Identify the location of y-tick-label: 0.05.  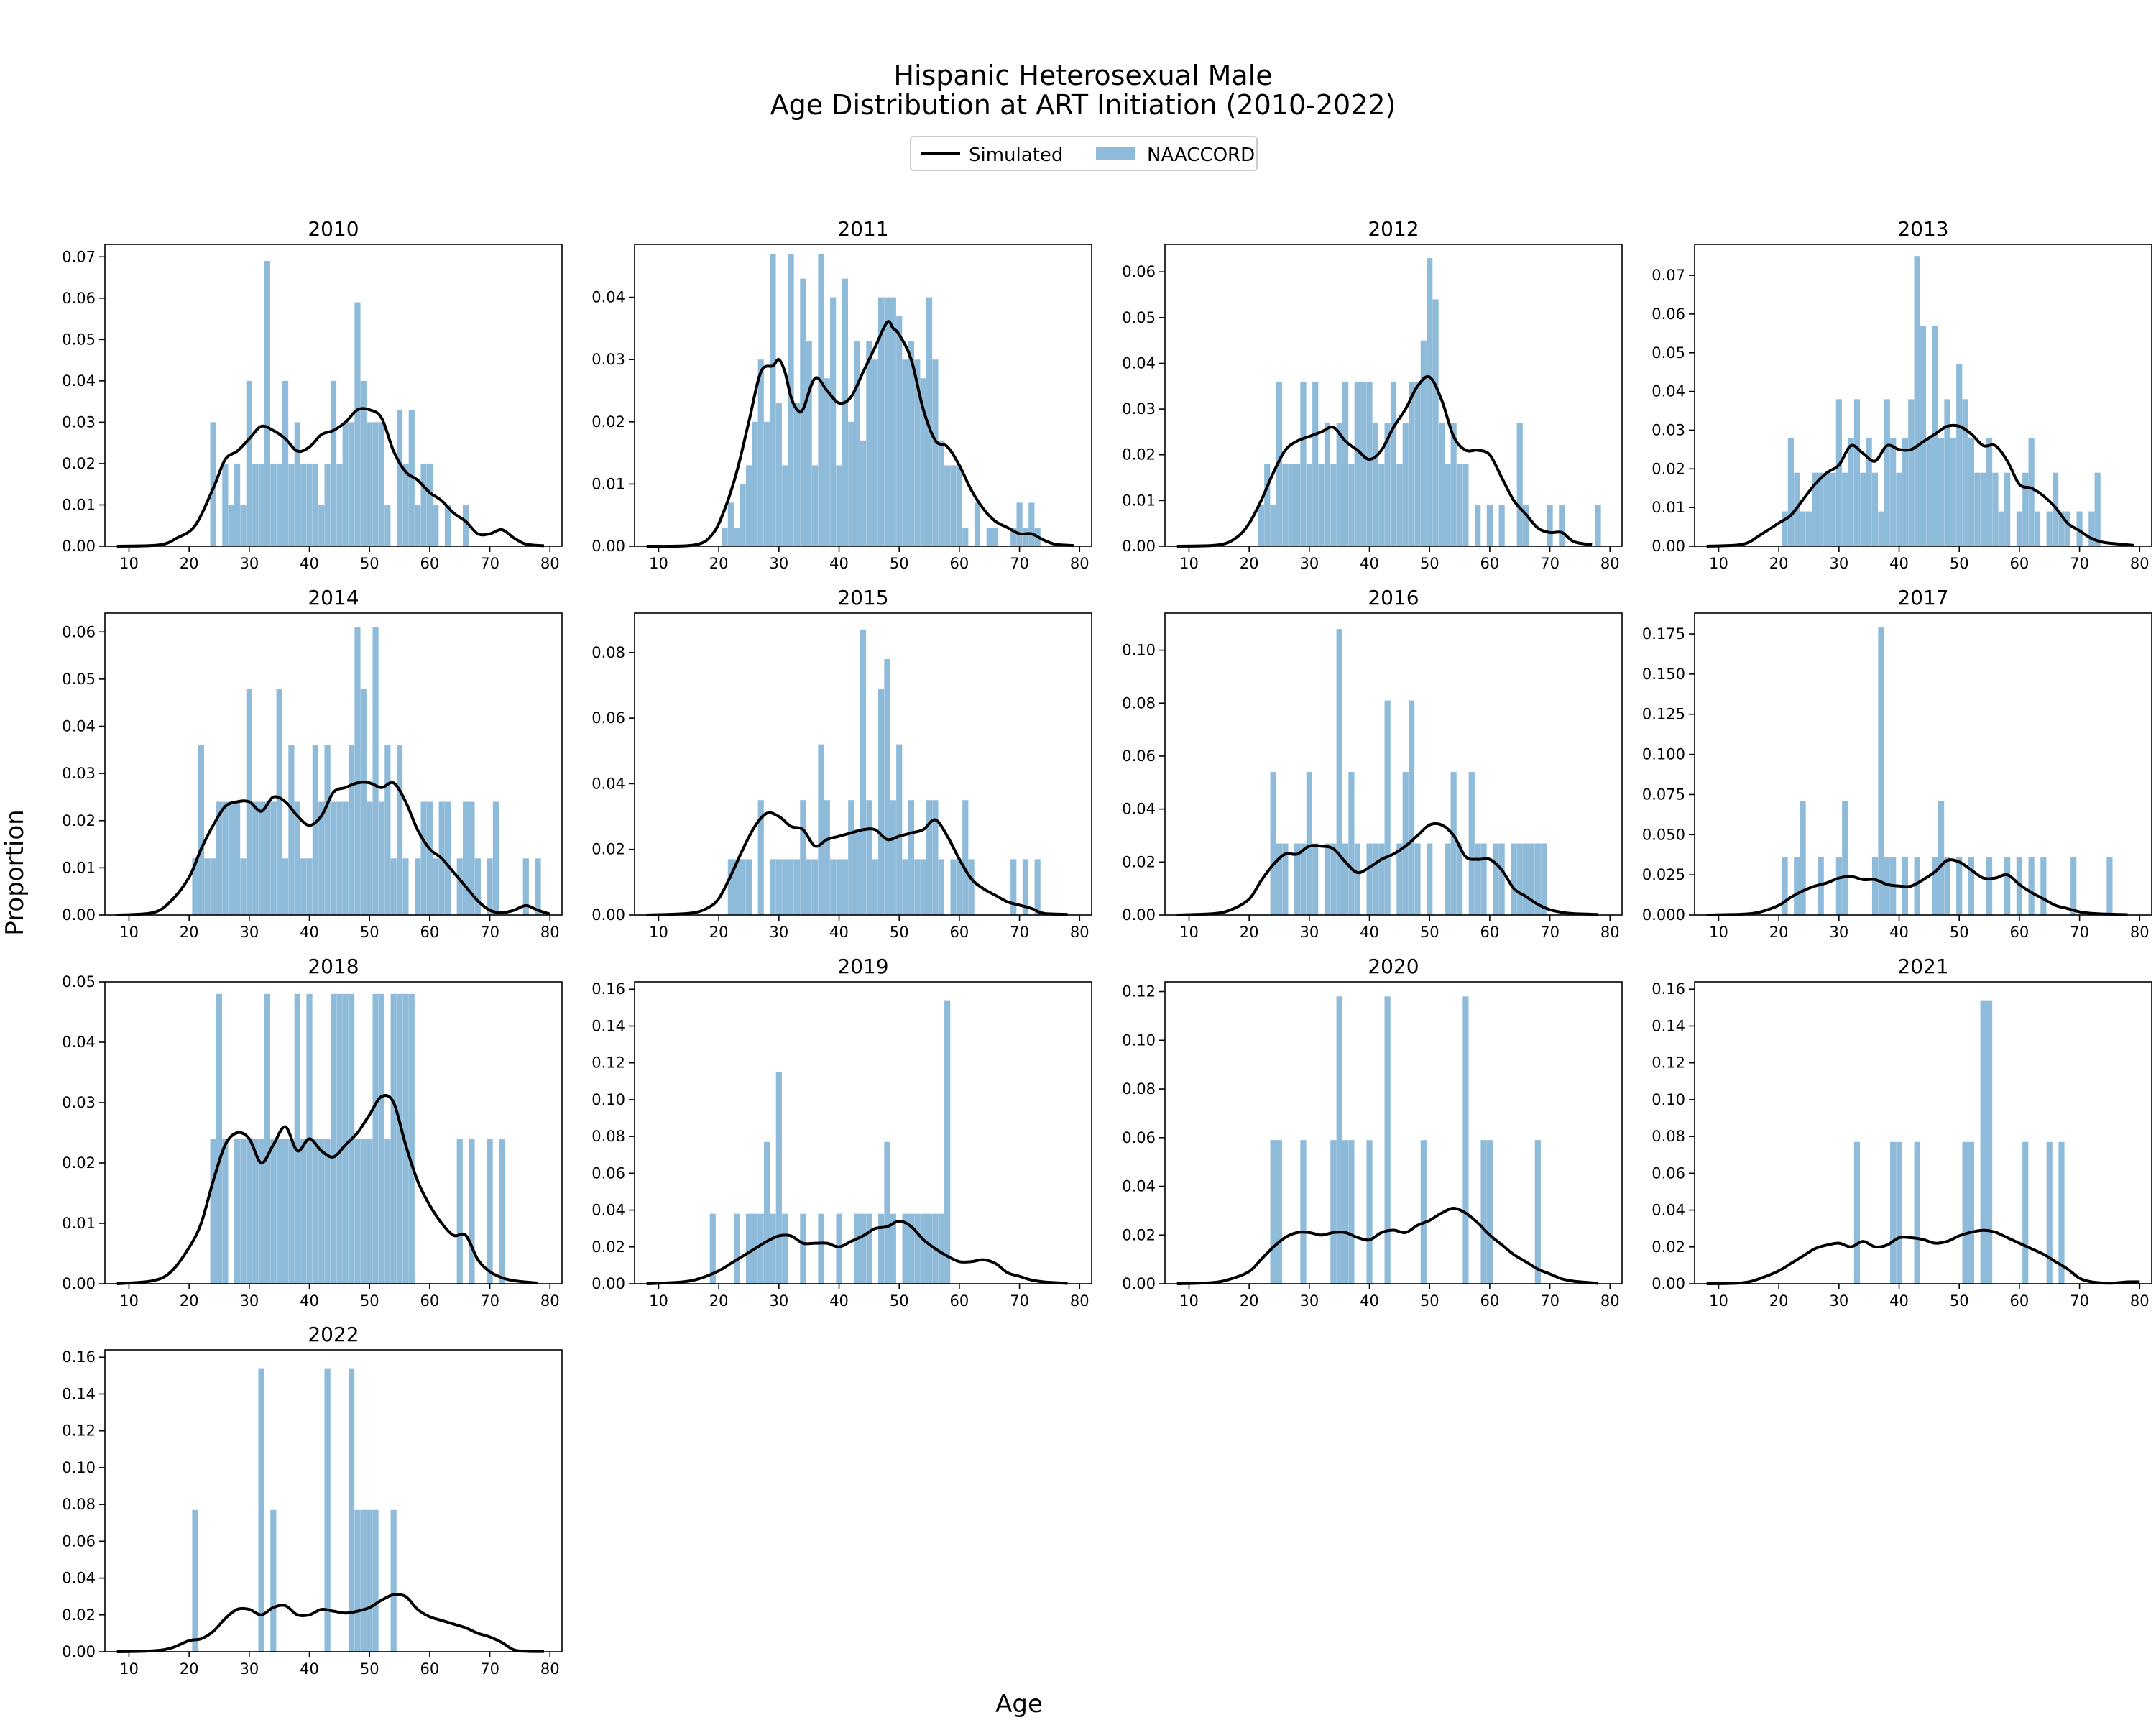
(79, 339).